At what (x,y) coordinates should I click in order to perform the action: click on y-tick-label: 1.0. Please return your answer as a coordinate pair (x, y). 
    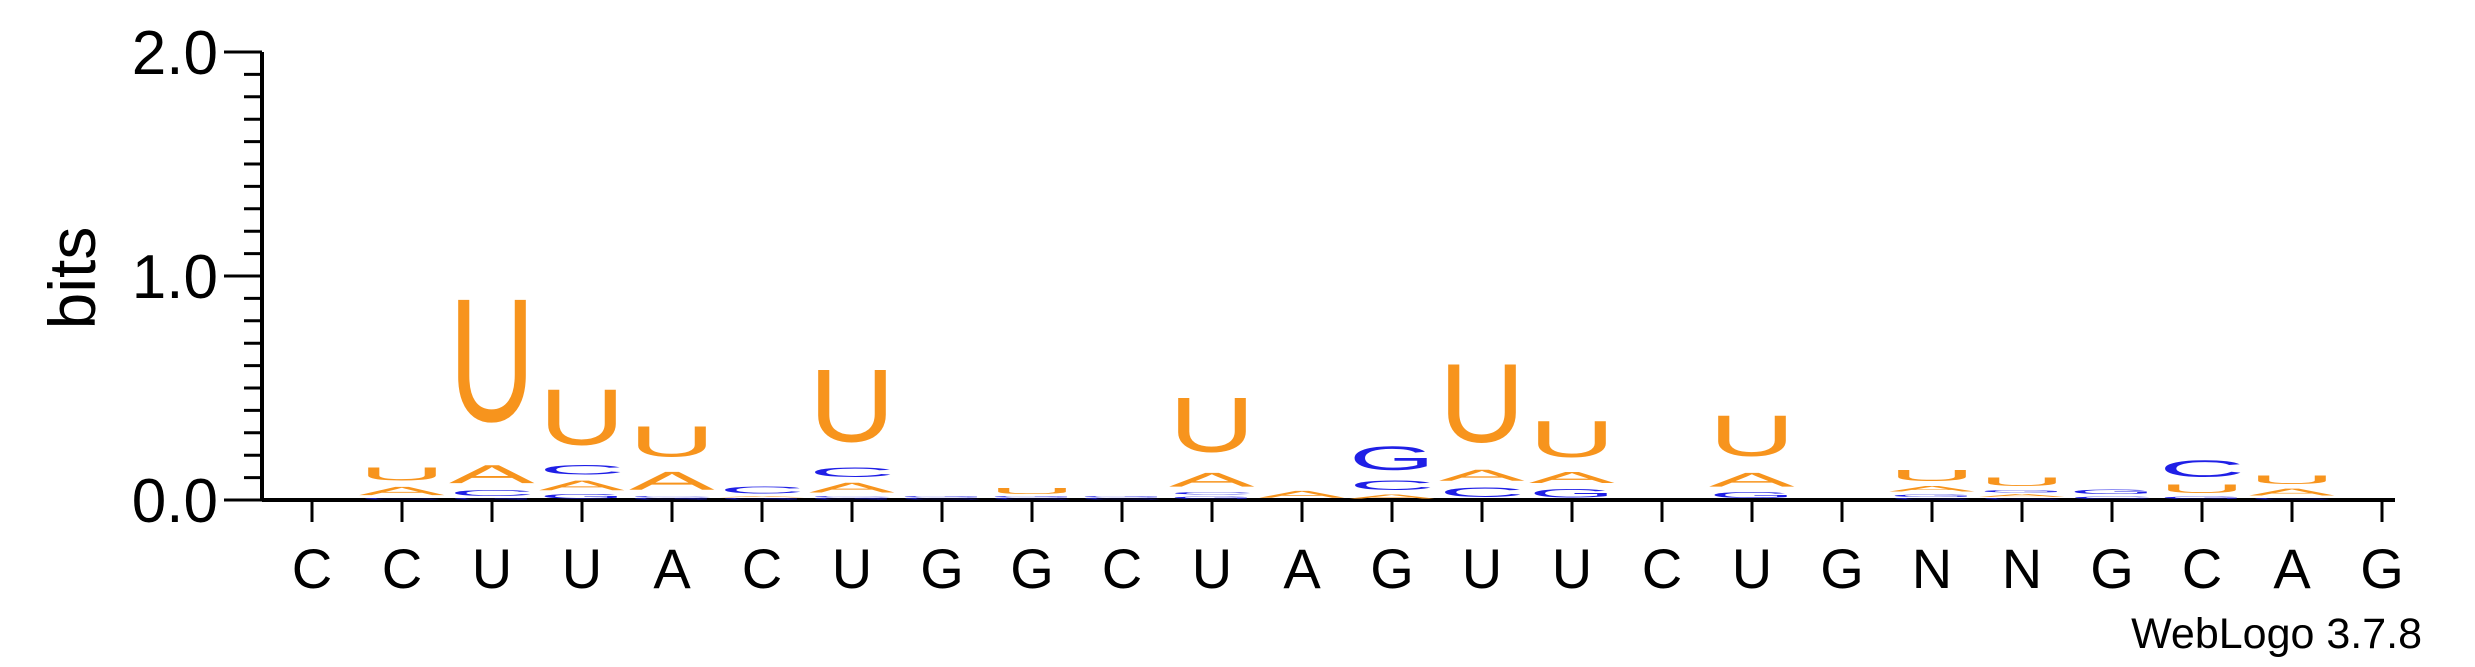
    Looking at the image, I should click on (175, 277).